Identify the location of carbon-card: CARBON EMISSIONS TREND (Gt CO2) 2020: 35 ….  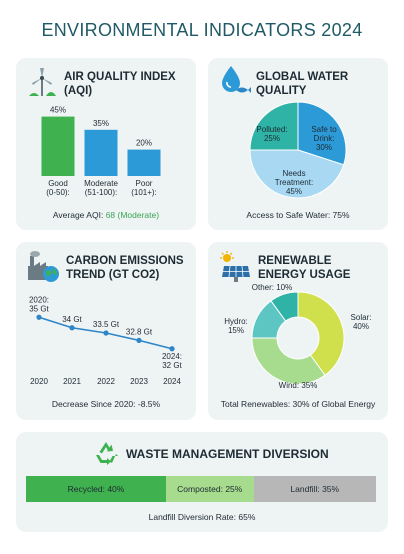
(106, 331).